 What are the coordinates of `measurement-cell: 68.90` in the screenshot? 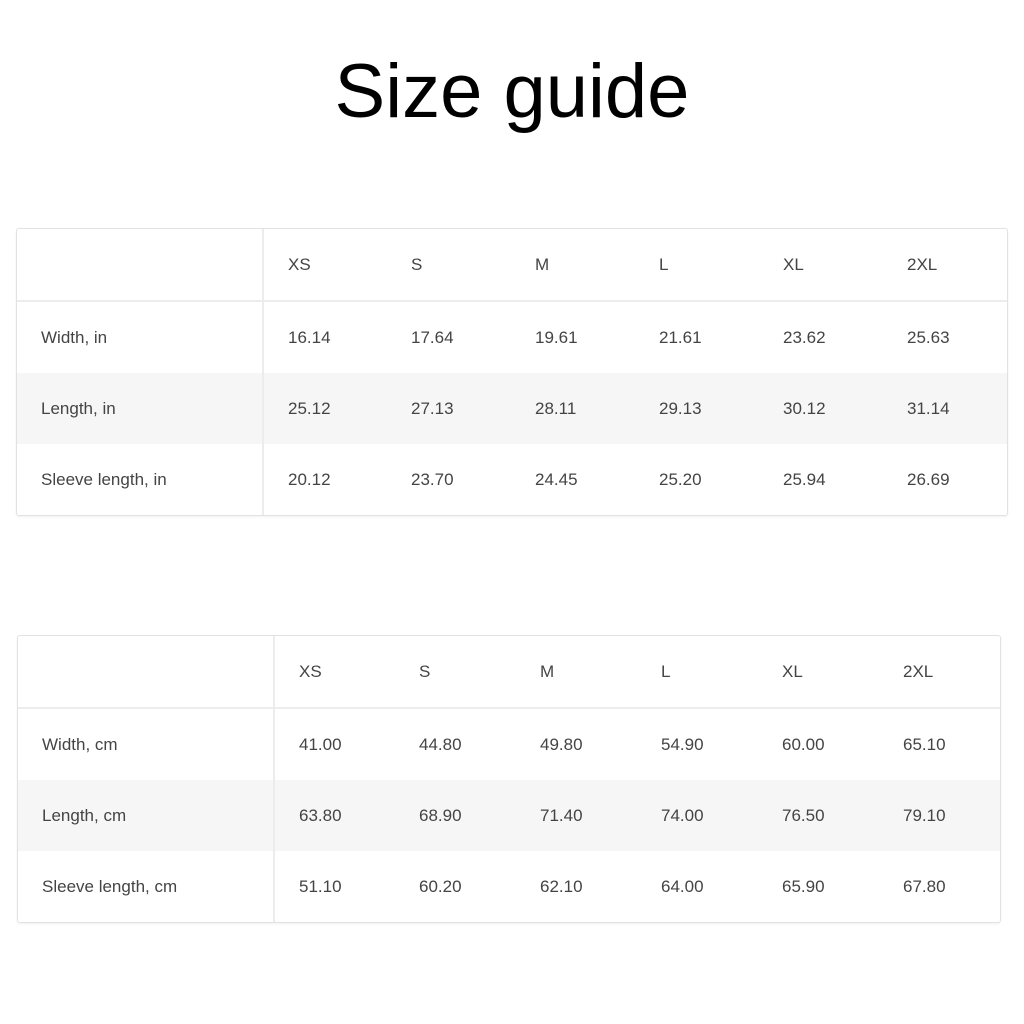 It's located at (455, 815).